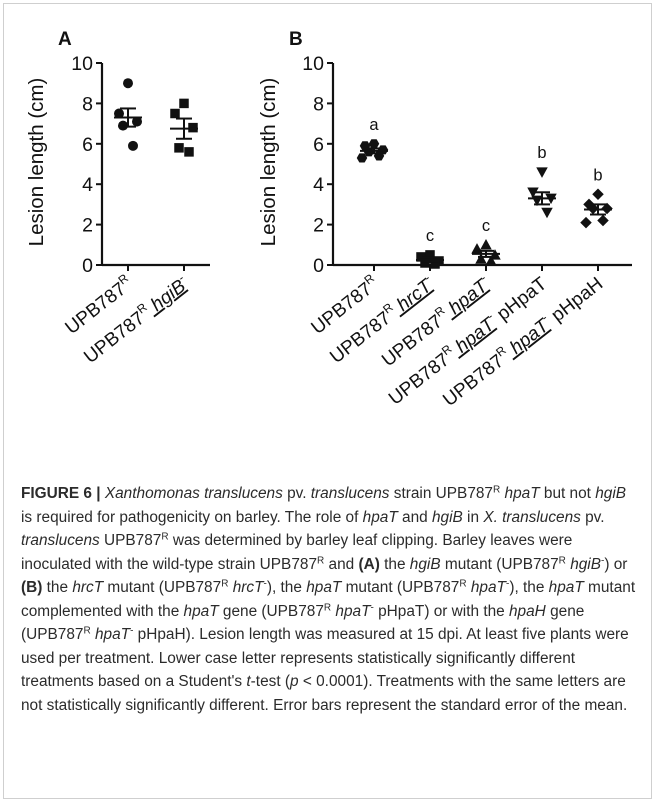  Describe the element at coordinates (567, 493) in the screenshot. I see `caption-text: but not` at that location.